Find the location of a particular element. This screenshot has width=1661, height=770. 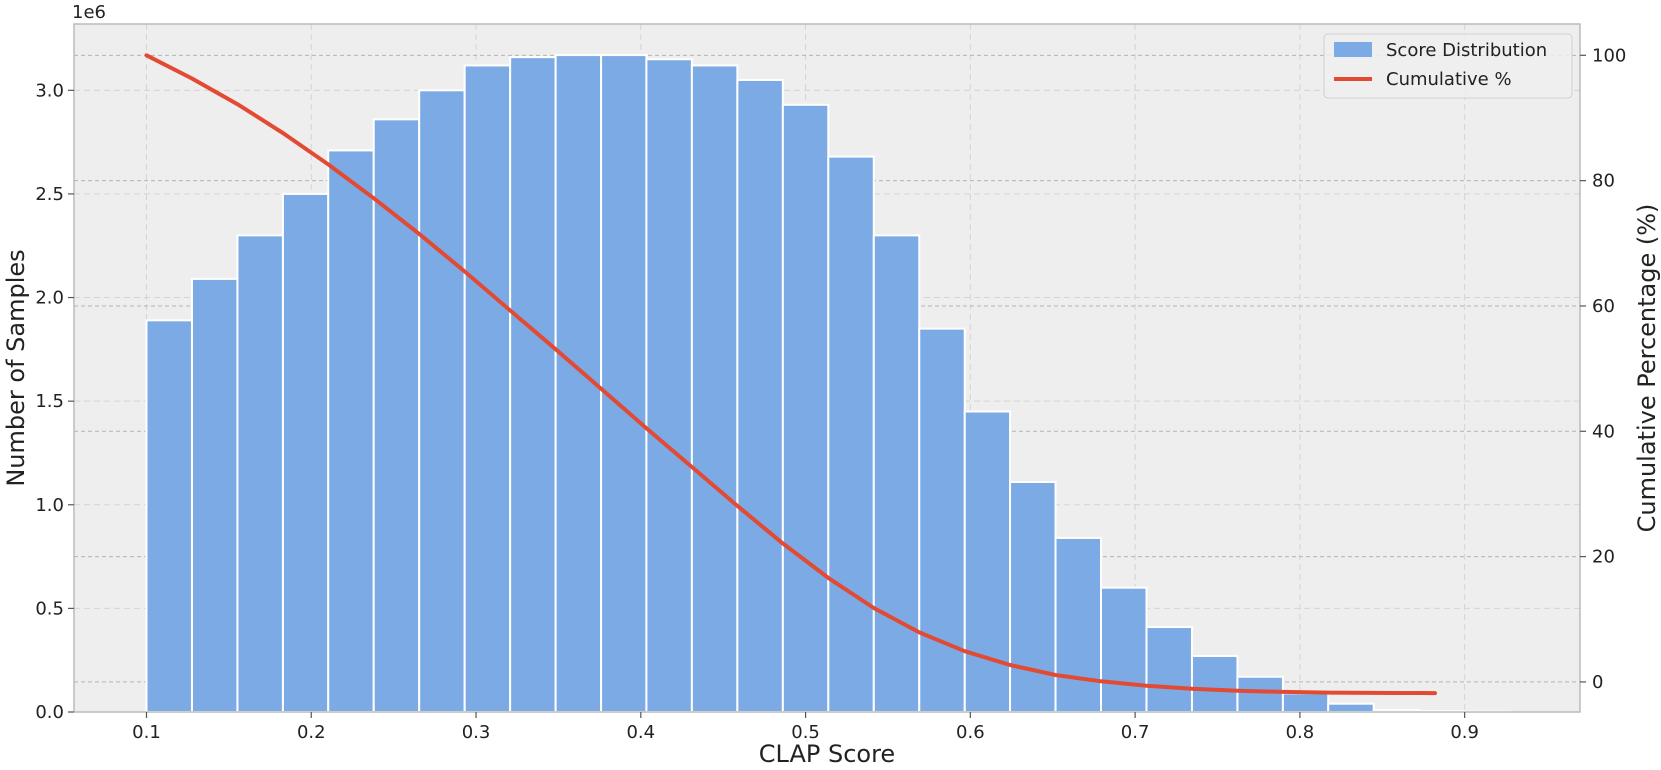

x-tick-label: 0.1 is located at coordinates (146, 732).